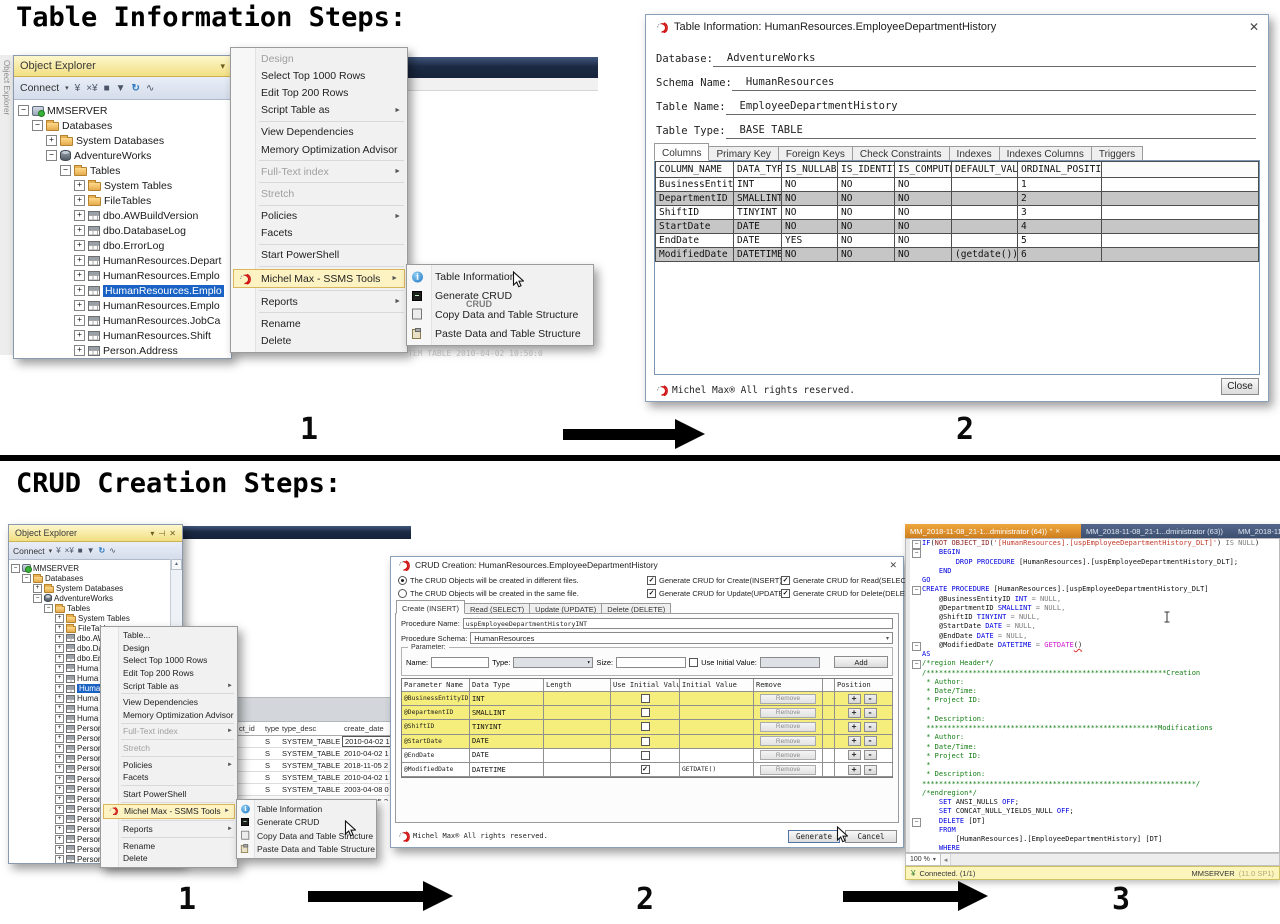  Describe the element at coordinates (1051, 531) in the screenshot. I see `pin-icon: •` at that location.